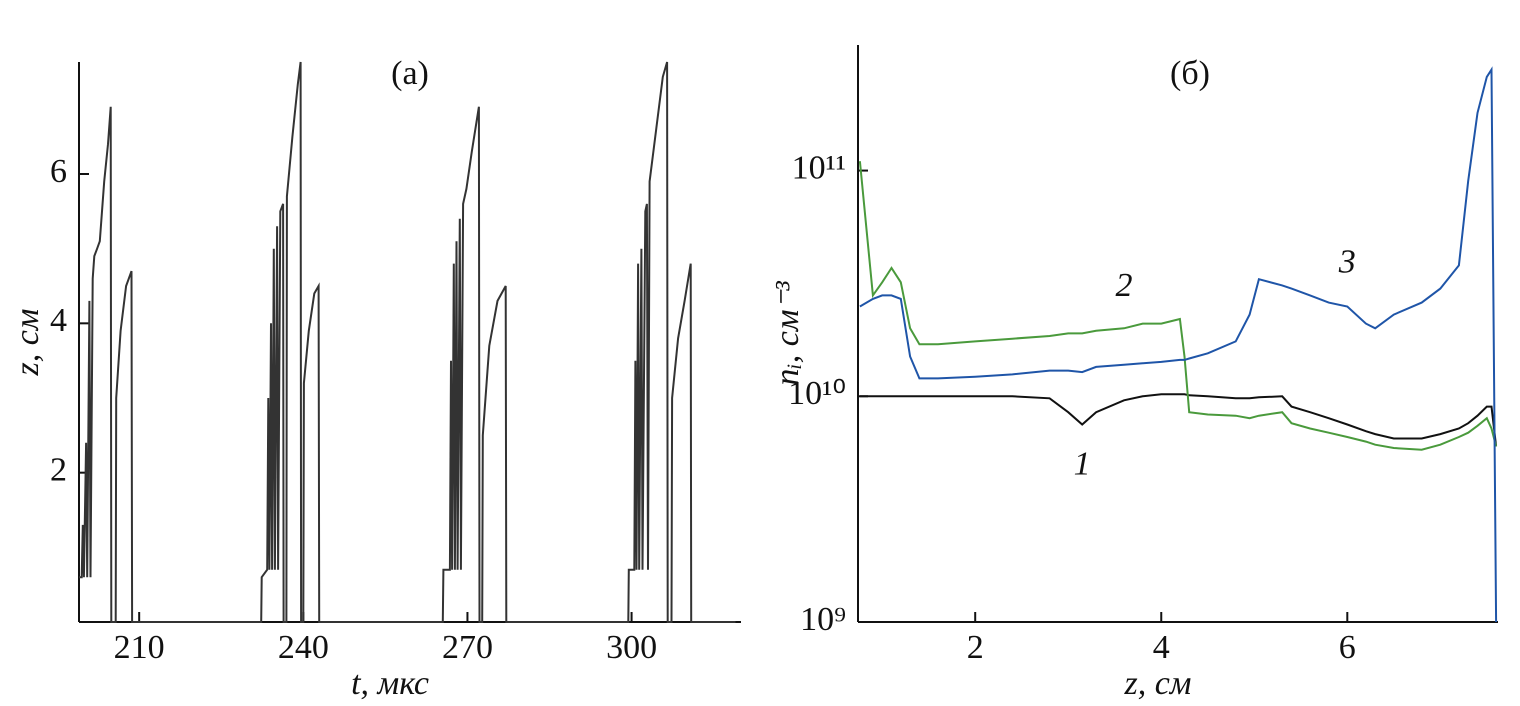 This screenshot has width=1520, height=706. I want to click on series-label: 1, so click(1082, 463).